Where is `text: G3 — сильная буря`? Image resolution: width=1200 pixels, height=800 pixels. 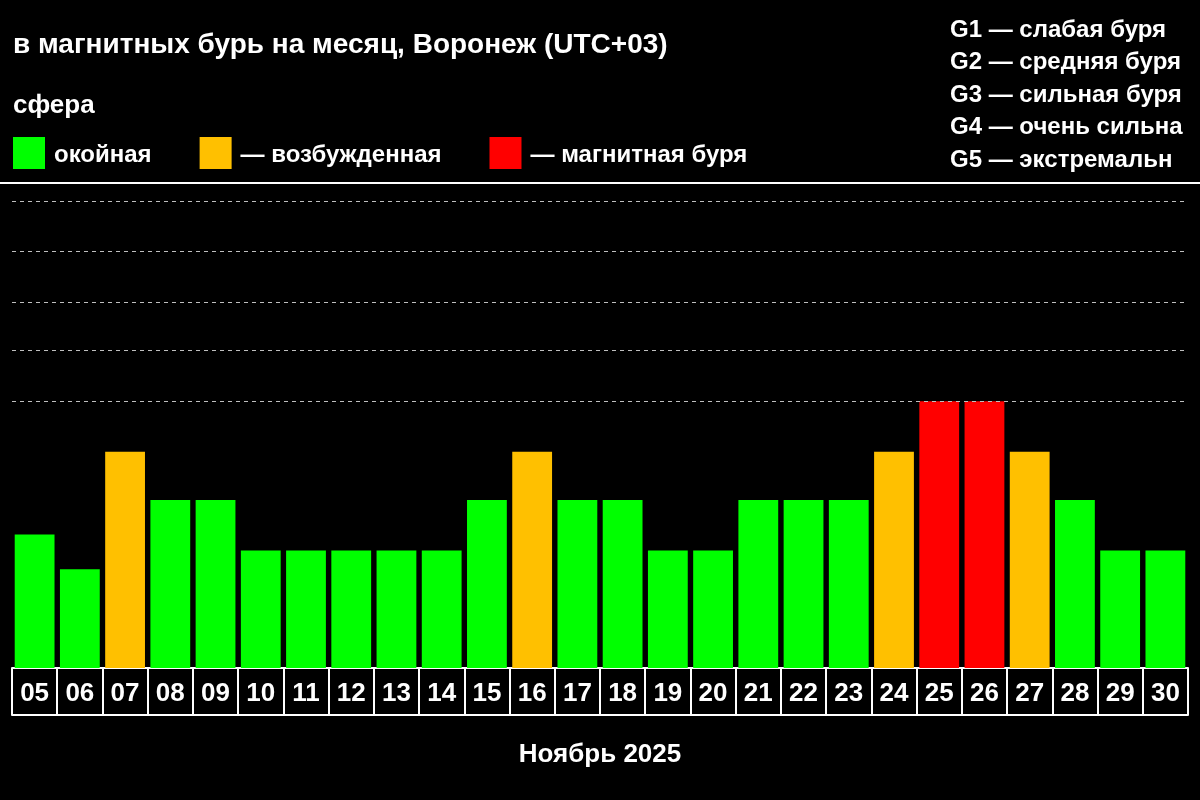 text: G3 — сильная буря is located at coordinates (1066, 93).